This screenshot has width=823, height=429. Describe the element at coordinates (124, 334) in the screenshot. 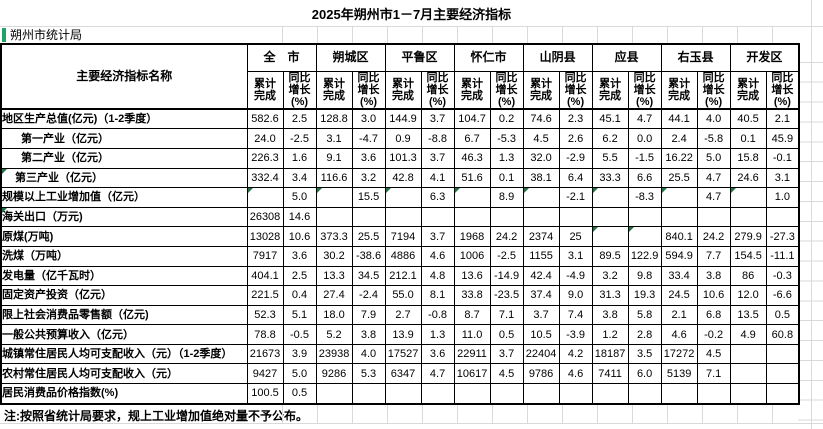

I see `indicator-label-cell: 一般公共预算收入（亿元）` at that location.